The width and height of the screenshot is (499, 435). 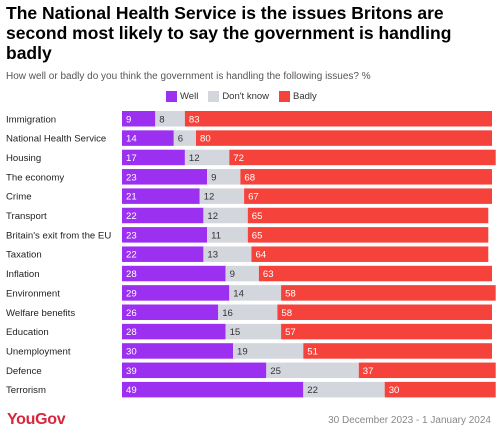 What do you see at coordinates (131, 158) in the screenshot?
I see `value-label-well-housing: 17` at bounding box center [131, 158].